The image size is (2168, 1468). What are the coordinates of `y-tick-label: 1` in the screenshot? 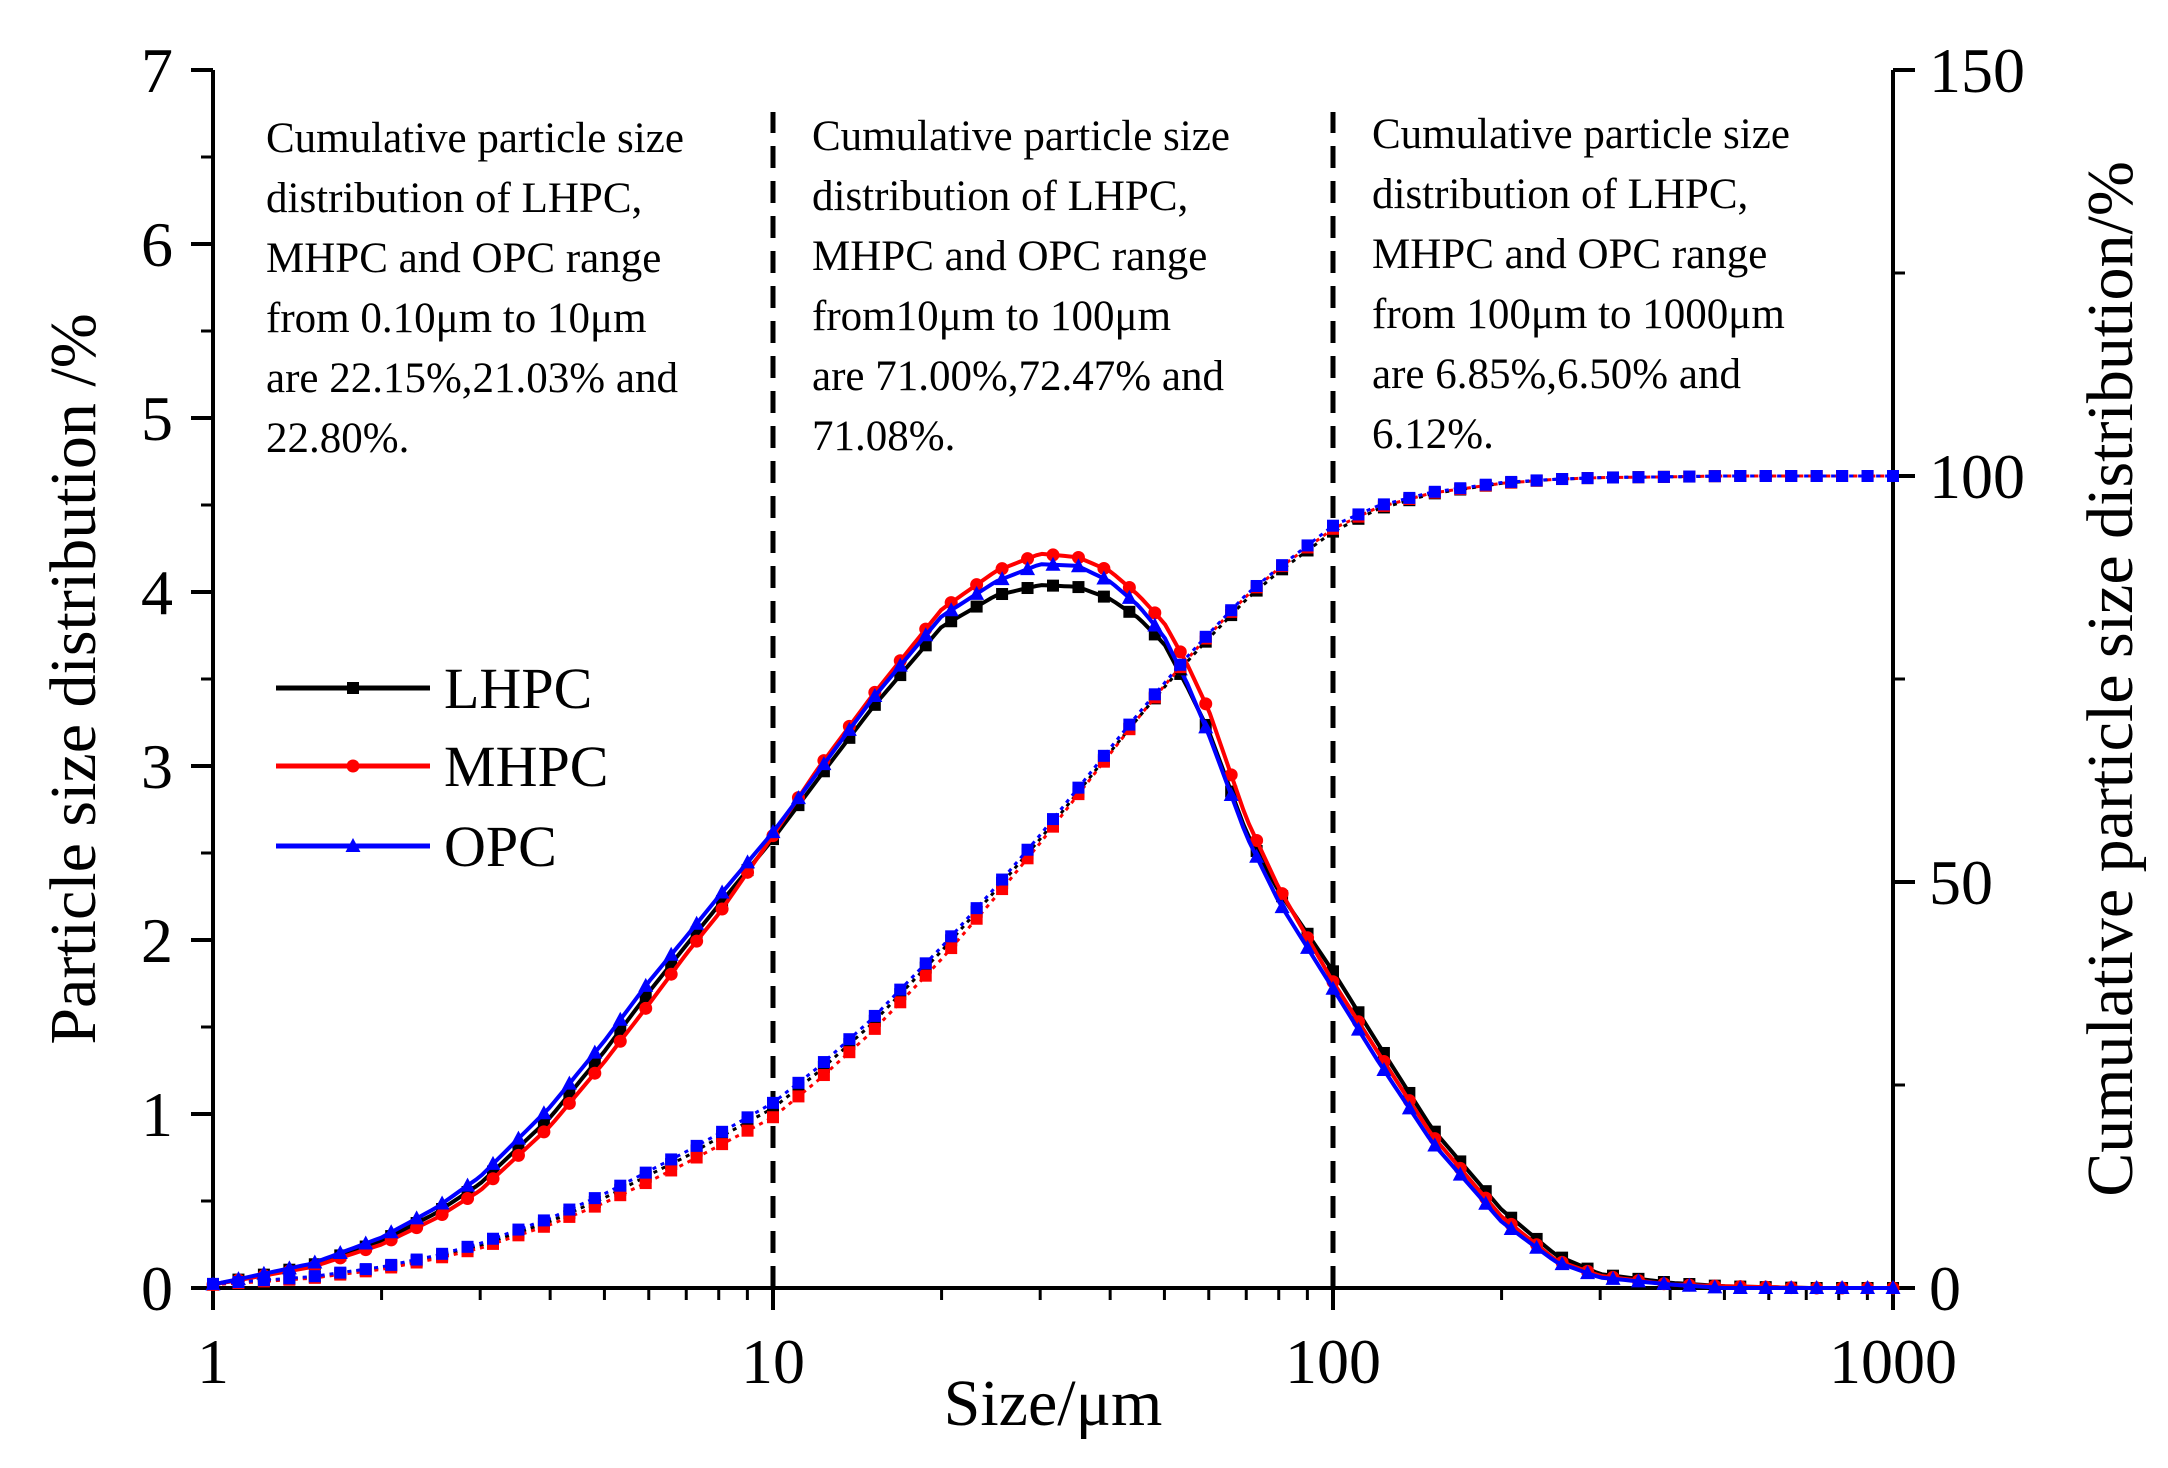 It's located at (157, 1114).